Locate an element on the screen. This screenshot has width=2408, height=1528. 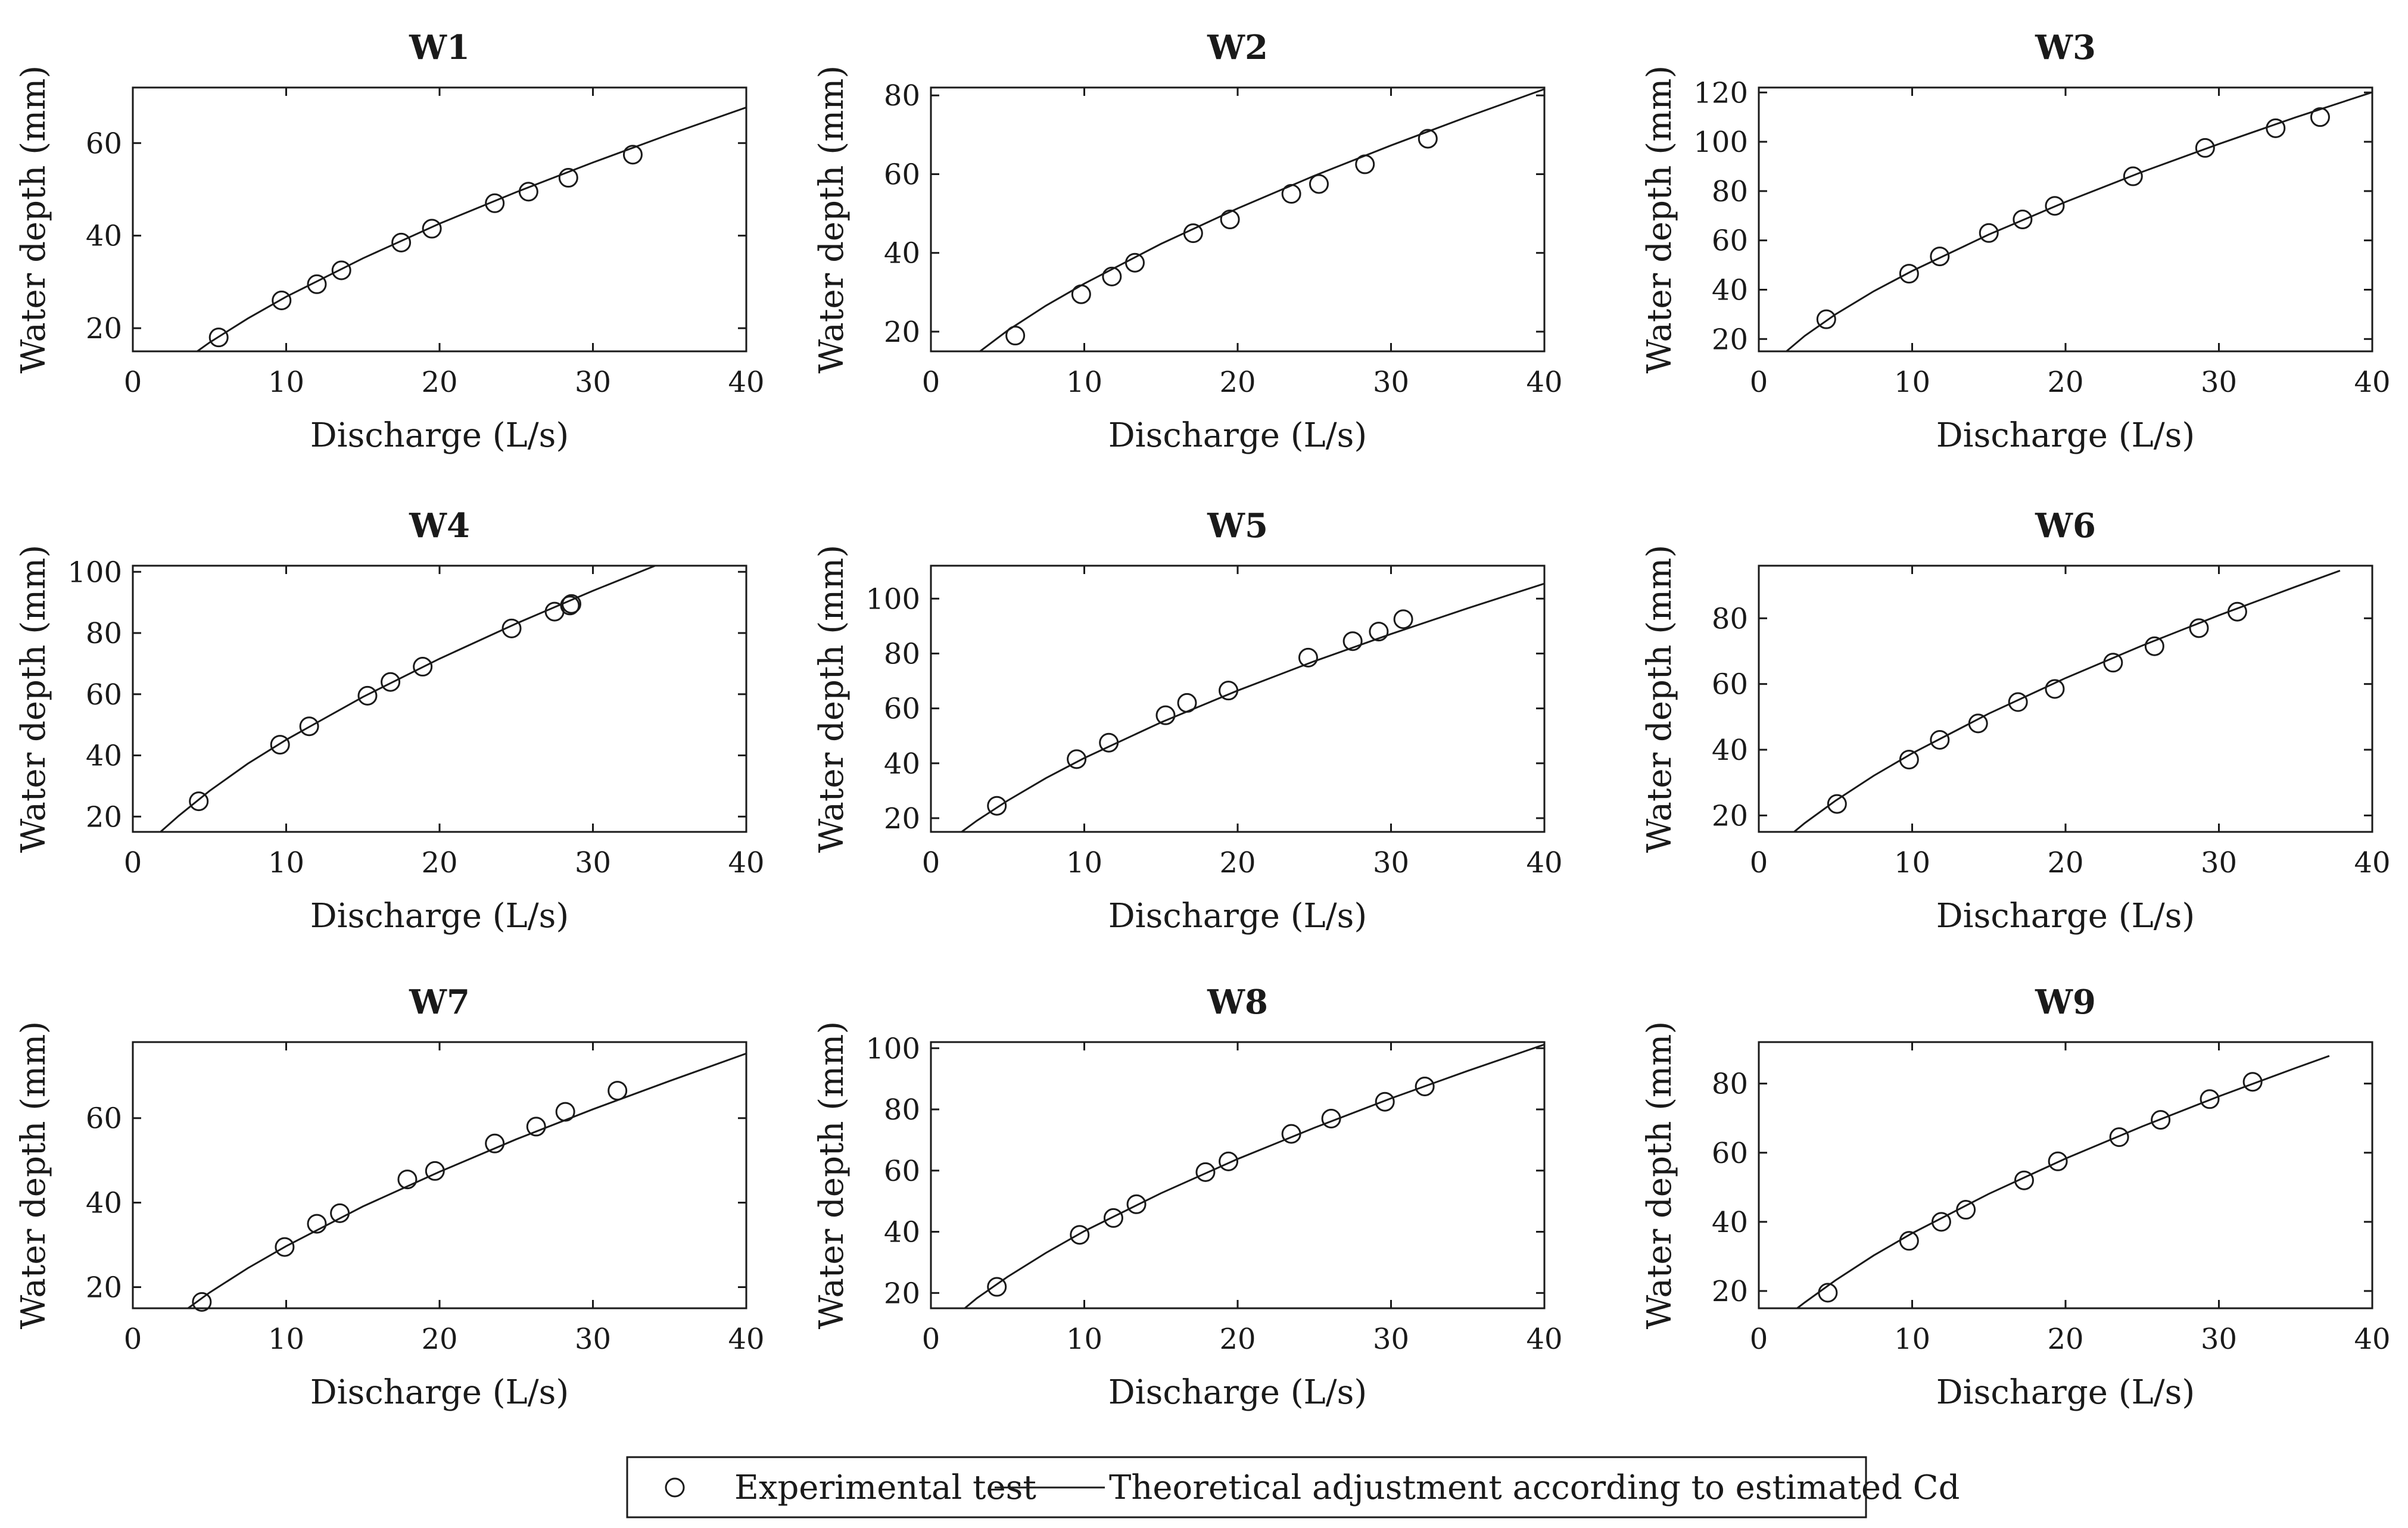
y-axis-label-w5: Water depth (mm) is located at coordinates (831, 699).